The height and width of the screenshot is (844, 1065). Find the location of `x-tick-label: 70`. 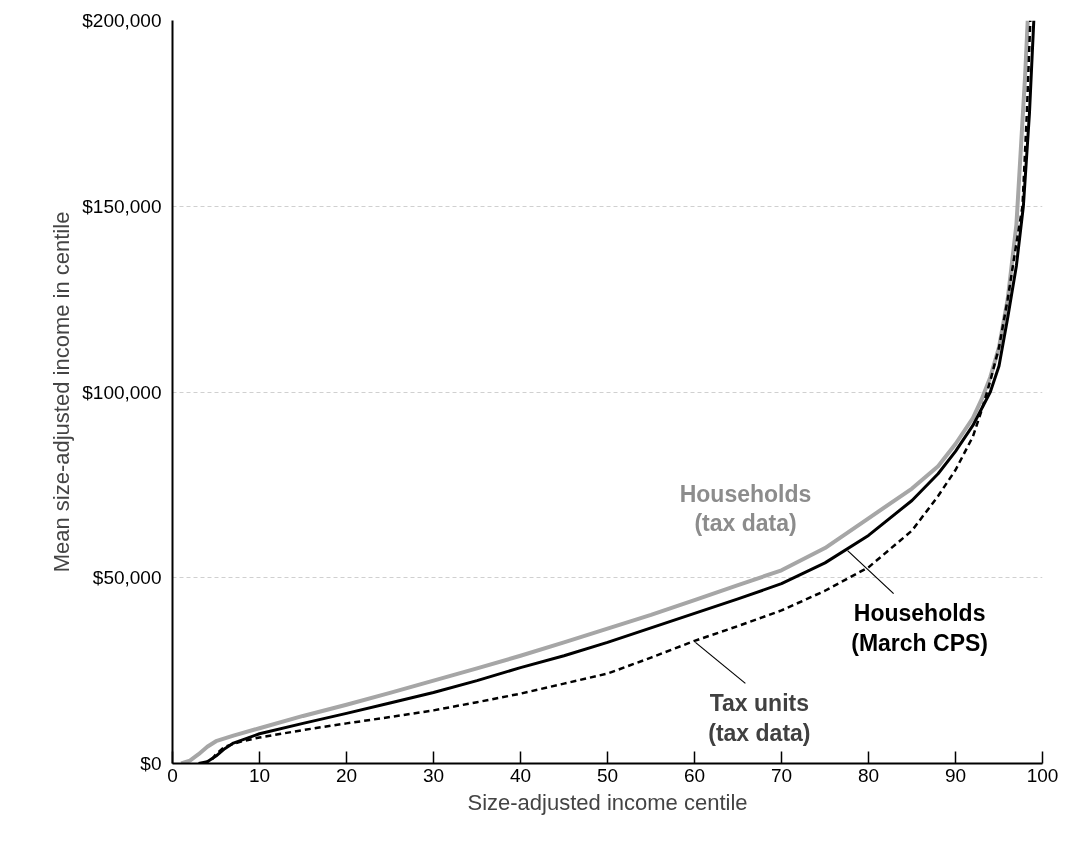

x-tick-label: 70 is located at coordinates (781, 775).